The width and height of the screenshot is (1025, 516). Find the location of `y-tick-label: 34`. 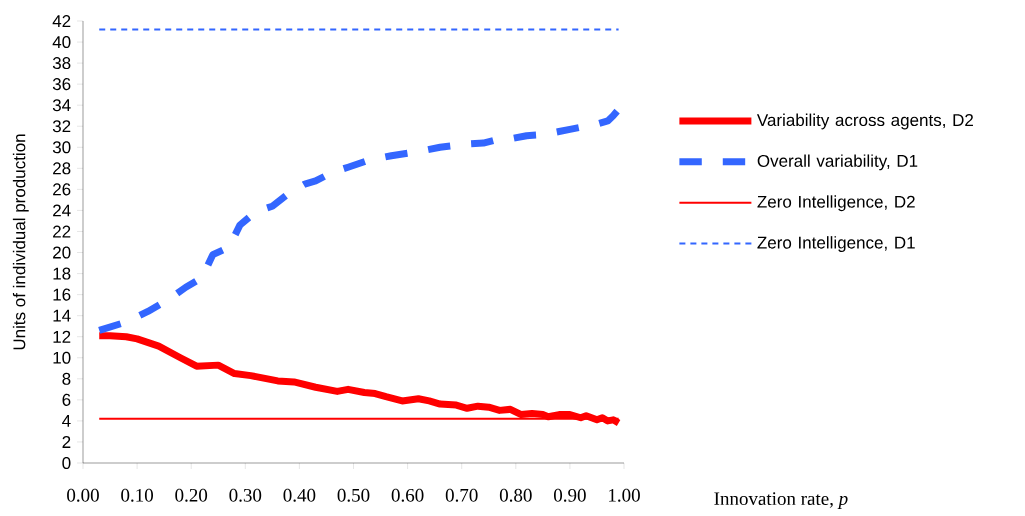

y-tick-label: 34 is located at coordinates (61, 105).